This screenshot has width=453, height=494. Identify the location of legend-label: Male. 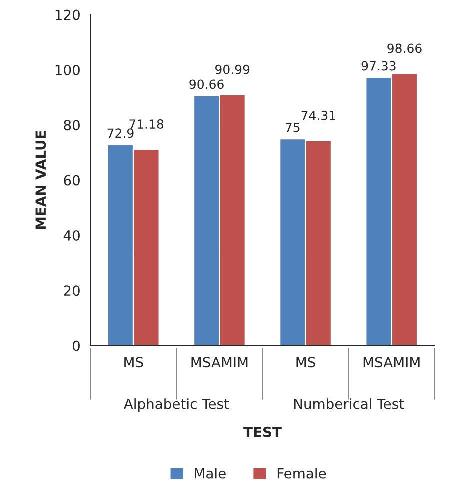
(210, 473).